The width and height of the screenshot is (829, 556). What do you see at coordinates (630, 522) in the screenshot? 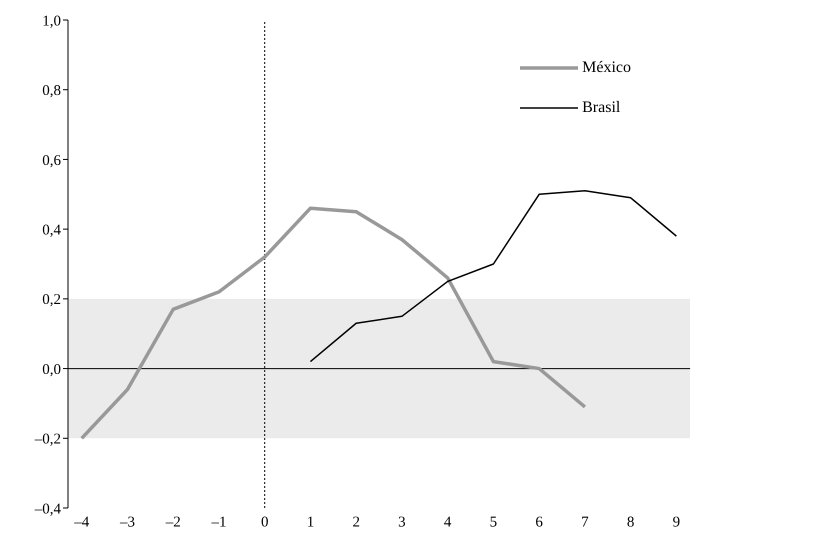
I see `x-tick-label: 8` at bounding box center [630, 522].